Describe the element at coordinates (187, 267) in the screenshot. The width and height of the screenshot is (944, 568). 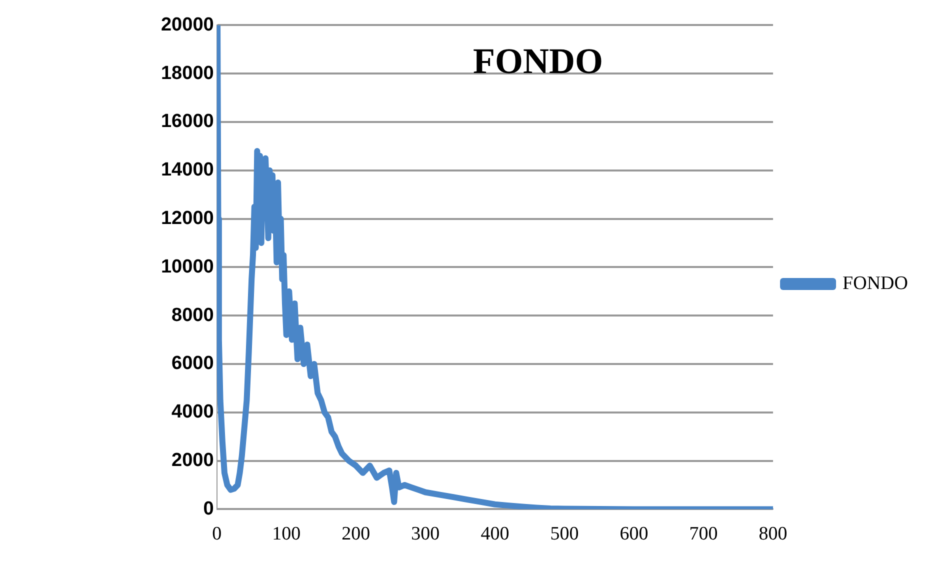
I see `y-tick-label: 10000` at that location.